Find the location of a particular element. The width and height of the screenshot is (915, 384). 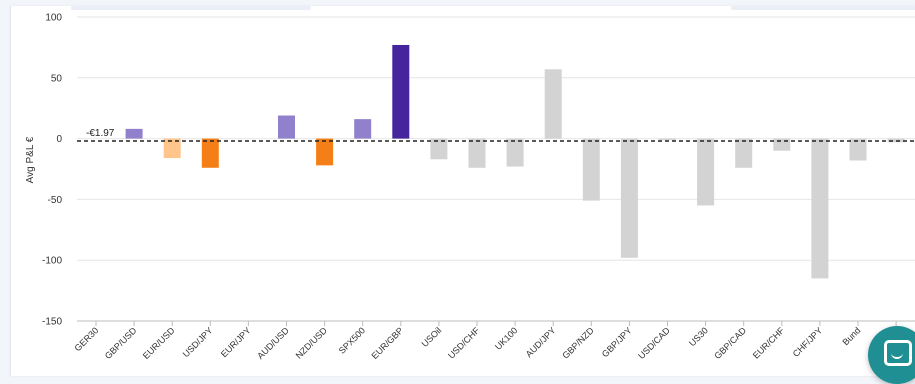

y-tick-label: -50 is located at coordinates (55, 200).